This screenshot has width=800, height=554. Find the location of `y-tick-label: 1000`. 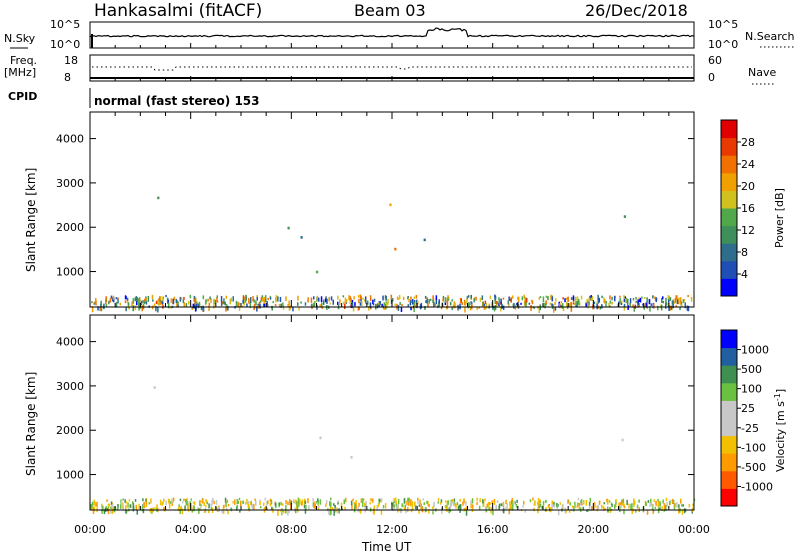

y-tick-label: 1000 is located at coordinates (70, 475).